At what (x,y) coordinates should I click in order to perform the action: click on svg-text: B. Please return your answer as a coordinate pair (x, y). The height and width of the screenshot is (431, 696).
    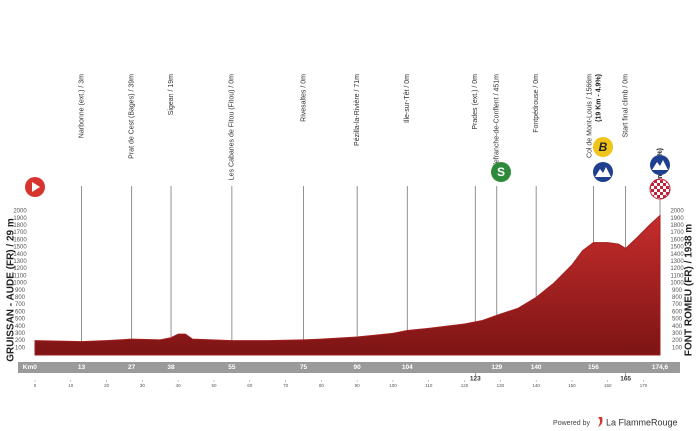
    Looking at the image, I should click on (603, 147).